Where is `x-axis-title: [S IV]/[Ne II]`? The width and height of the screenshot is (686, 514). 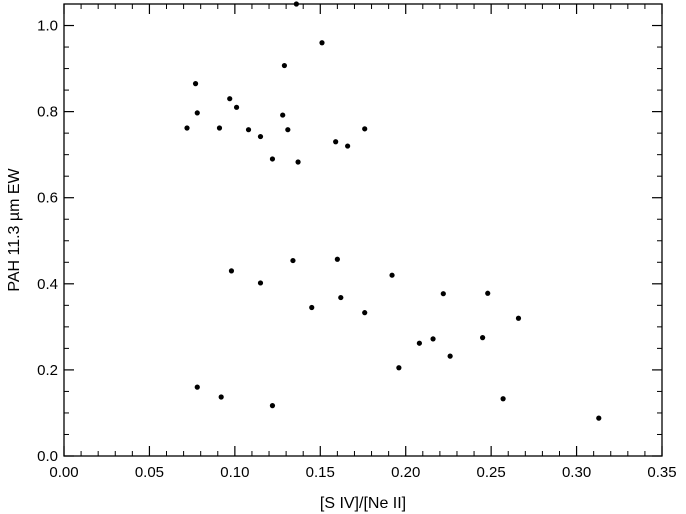 x-axis-title: [S IV]/[Ne II] is located at coordinates (363, 503).